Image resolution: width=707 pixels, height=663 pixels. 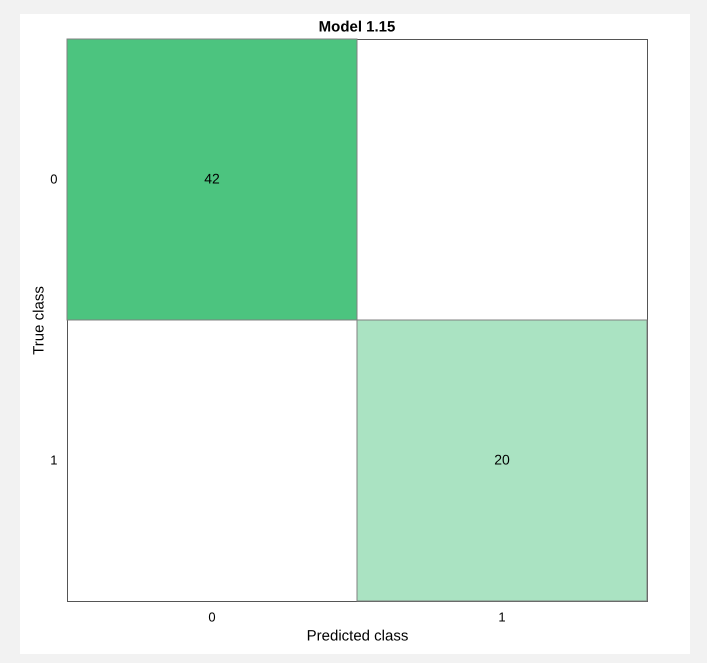 What do you see at coordinates (357, 27) in the screenshot?
I see `chart-title: Model 1.15` at bounding box center [357, 27].